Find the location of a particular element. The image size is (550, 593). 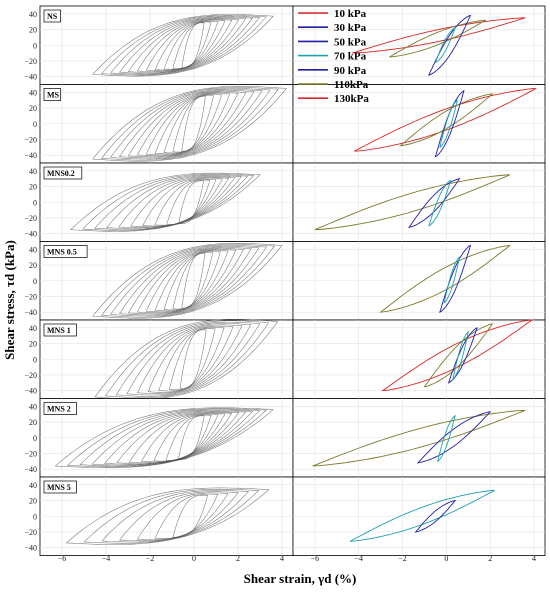

y-axis-title: Shear stress, τd (kPa) is located at coordinates (9, 300).